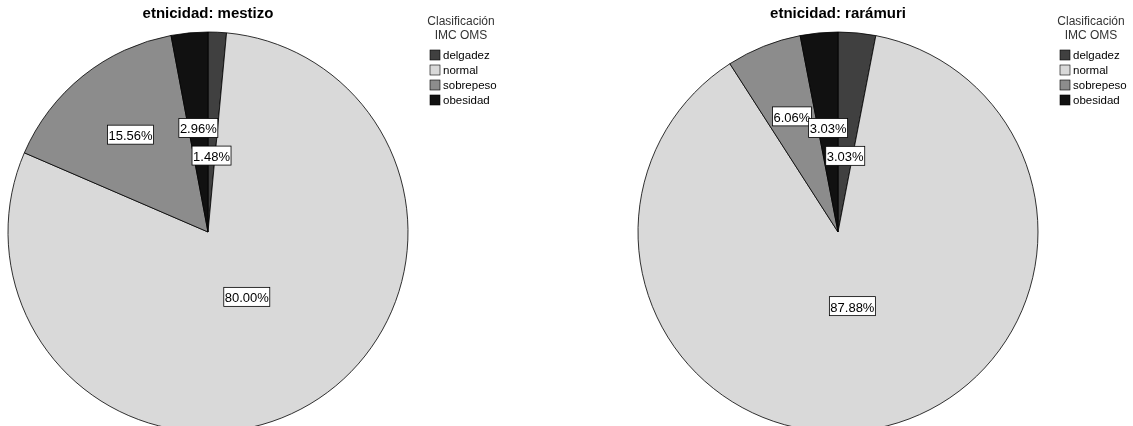 The width and height of the screenshot is (1133, 426). Describe the element at coordinates (212, 157) in the screenshot. I see `data-label: 1.48%` at that location.